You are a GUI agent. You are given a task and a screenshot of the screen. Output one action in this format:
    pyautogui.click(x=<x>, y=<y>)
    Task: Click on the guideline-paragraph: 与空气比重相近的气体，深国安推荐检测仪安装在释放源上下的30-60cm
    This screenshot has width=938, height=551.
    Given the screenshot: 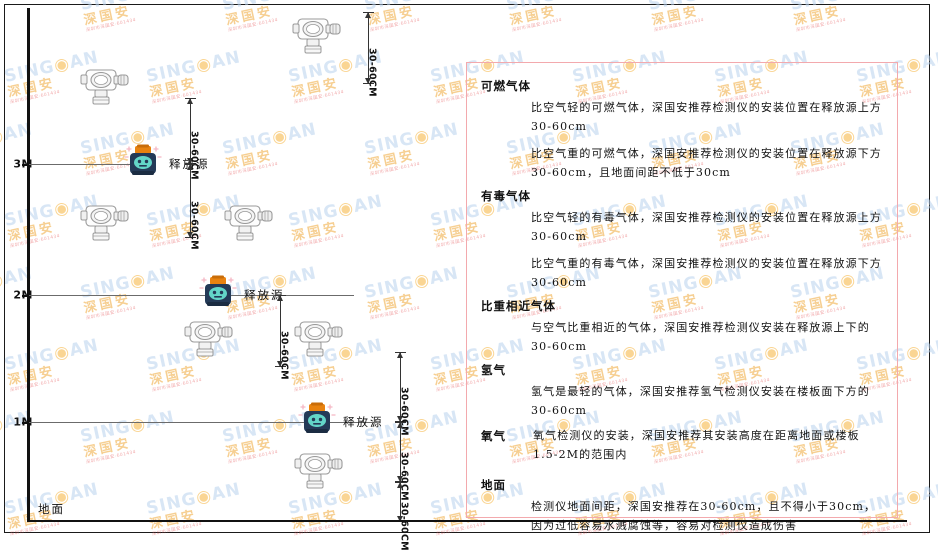 What is the action you would take?
    pyautogui.click(x=700, y=337)
    